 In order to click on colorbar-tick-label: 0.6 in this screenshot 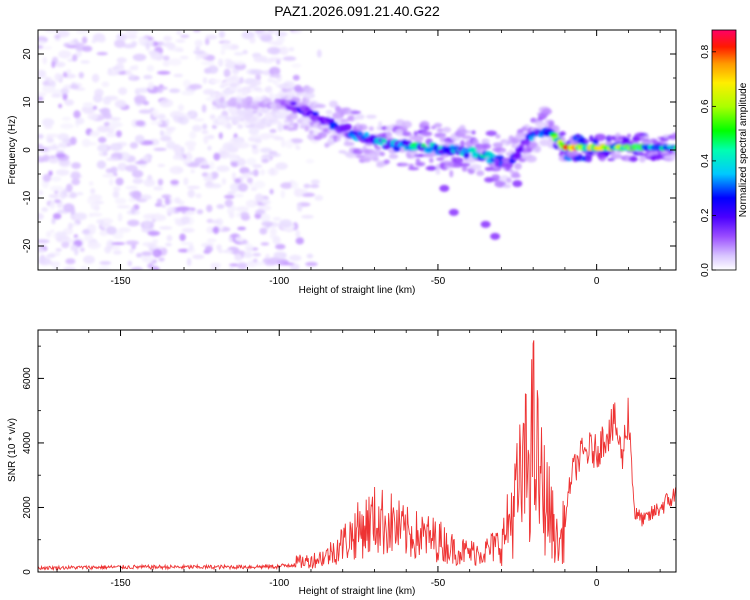, I will do `click(705, 106)`.